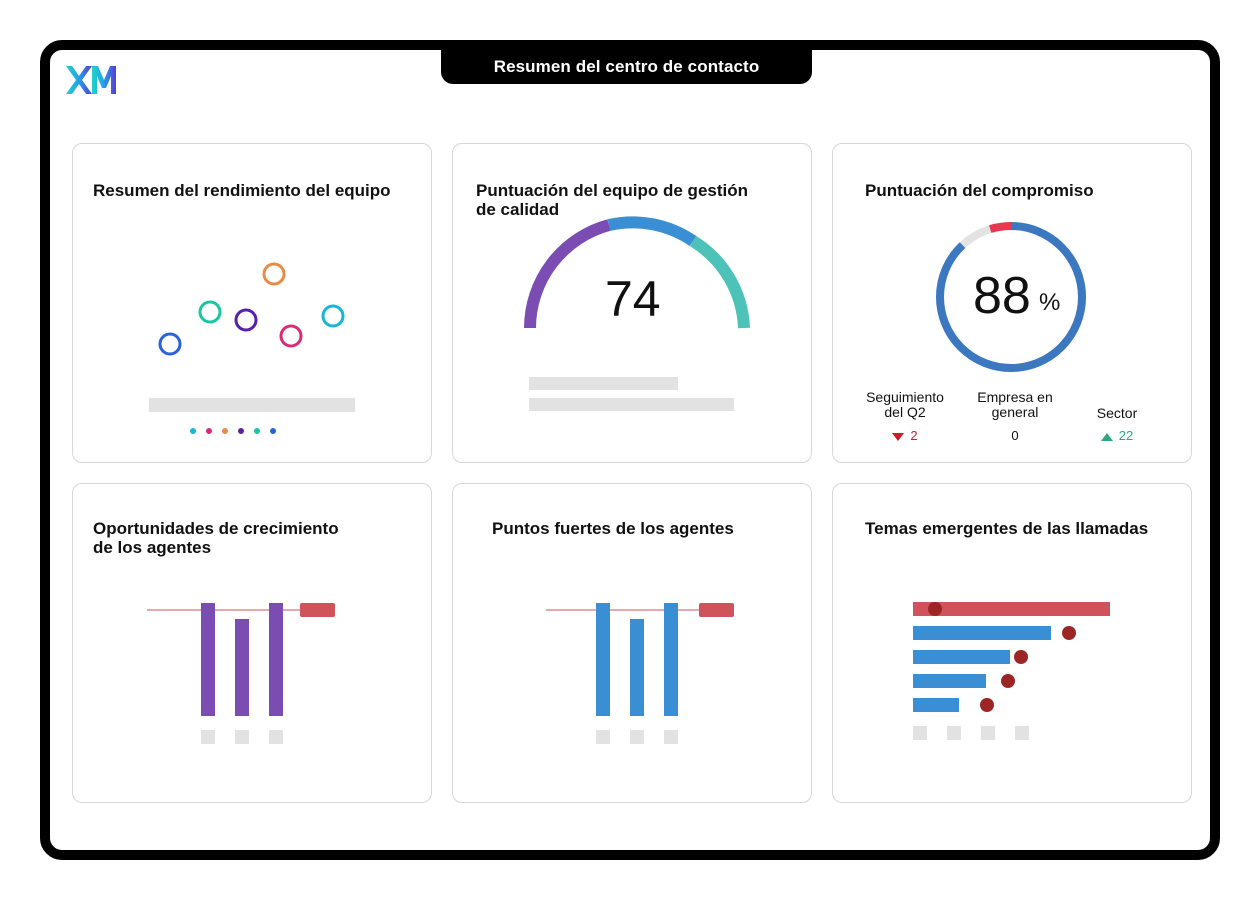 The width and height of the screenshot is (1260, 900). I want to click on agent-strengths-card: Puntos fuertes de los agentes, so click(632, 643).